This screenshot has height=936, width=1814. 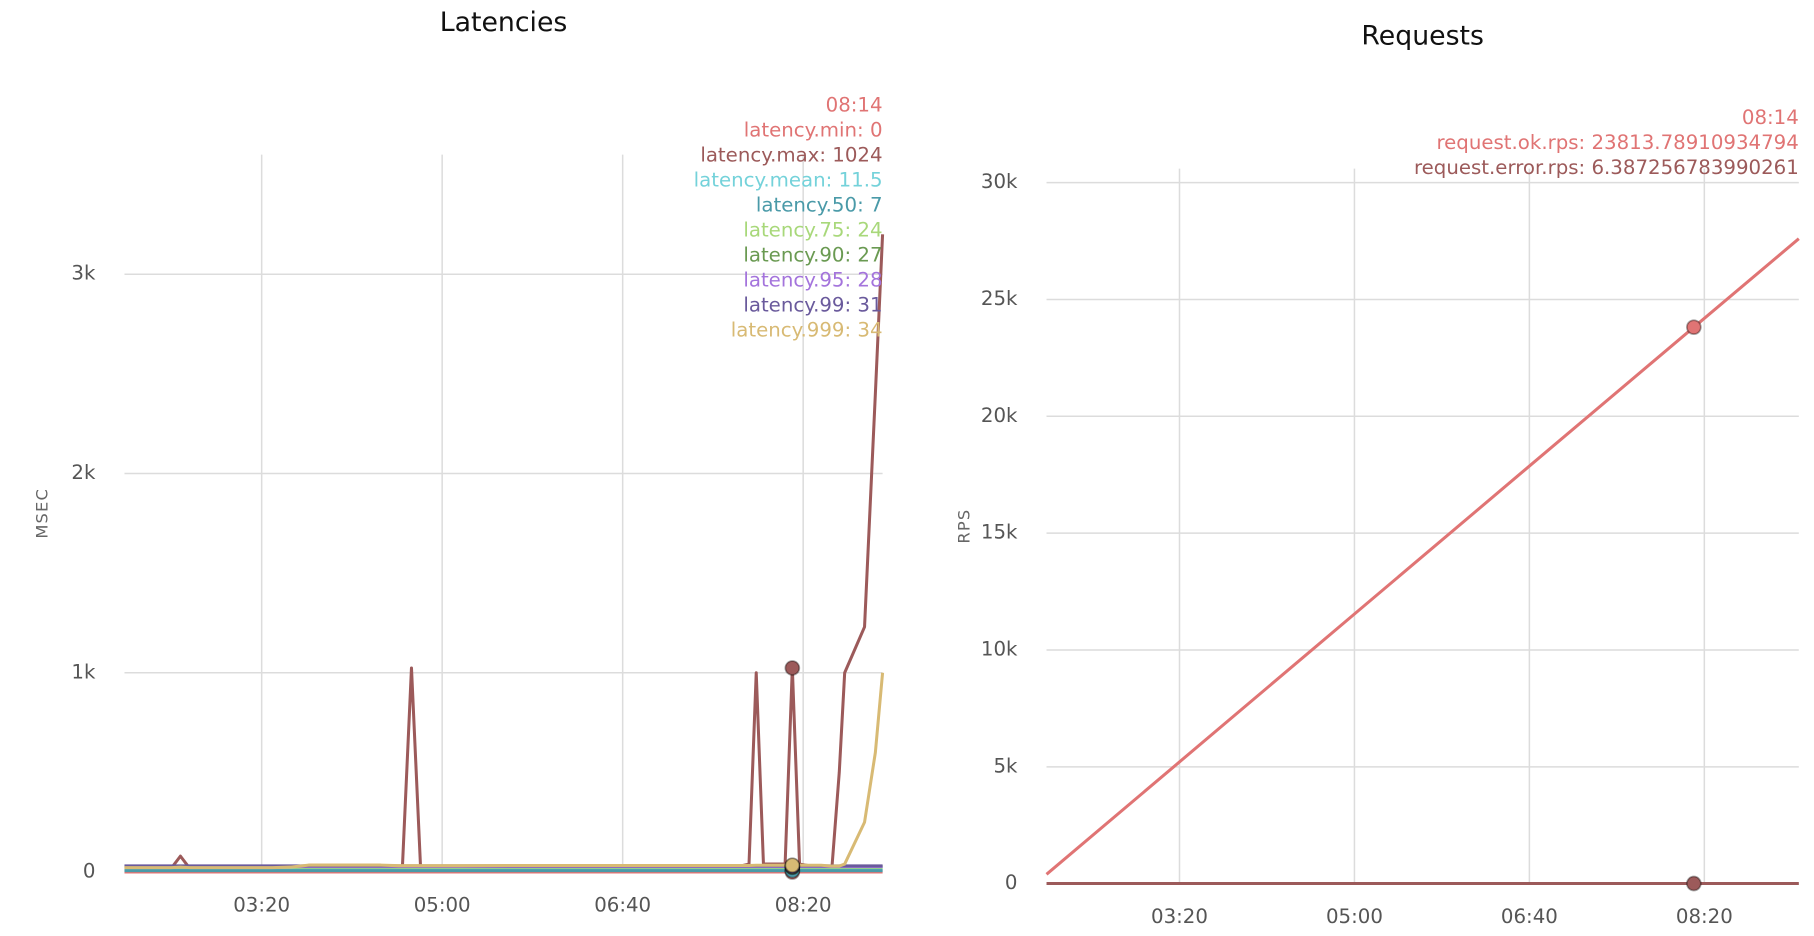 What do you see at coordinates (812, 254) in the screenshot?
I see `tooltip-line: latency.90: 27` at bounding box center [812, 254].